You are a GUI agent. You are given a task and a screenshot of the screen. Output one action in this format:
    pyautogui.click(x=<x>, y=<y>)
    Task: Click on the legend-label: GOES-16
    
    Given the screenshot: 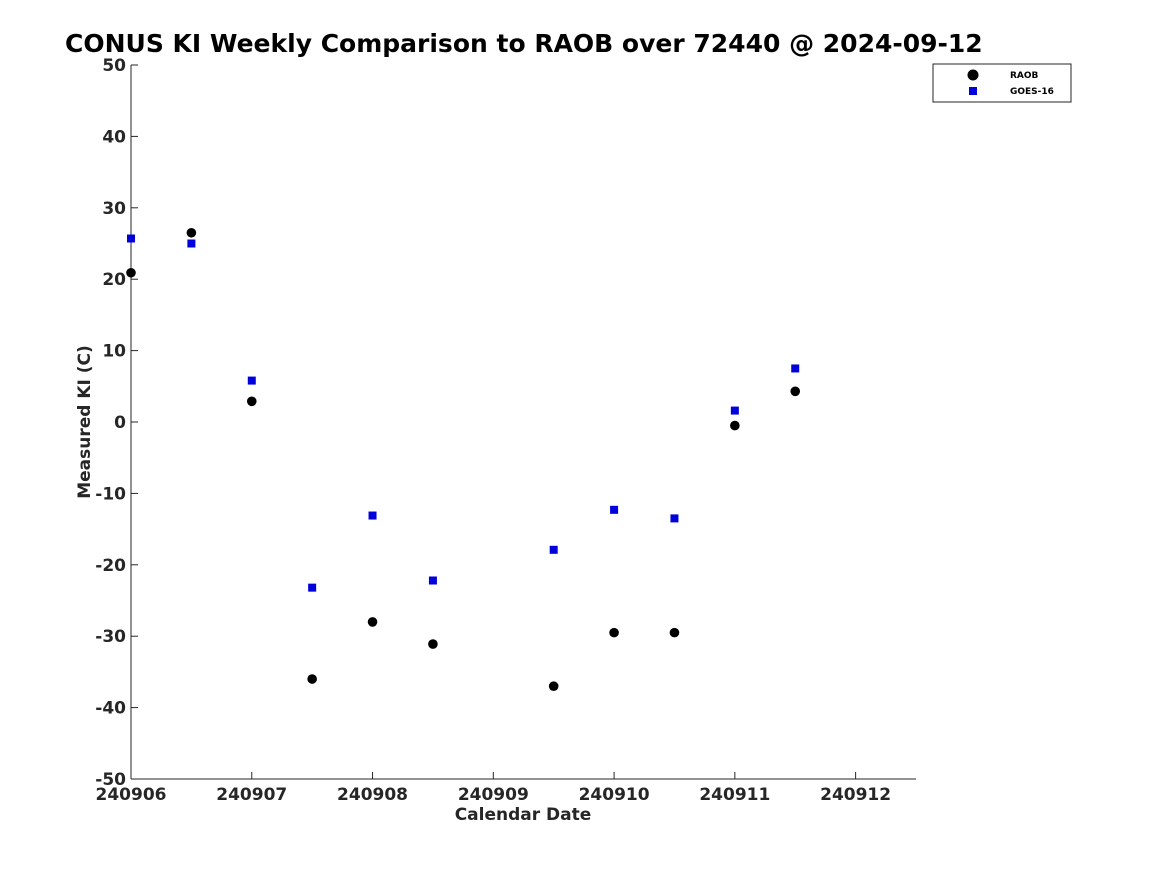 What is the action you would take?
    pyautogui.click(x=1032, y=92)
    